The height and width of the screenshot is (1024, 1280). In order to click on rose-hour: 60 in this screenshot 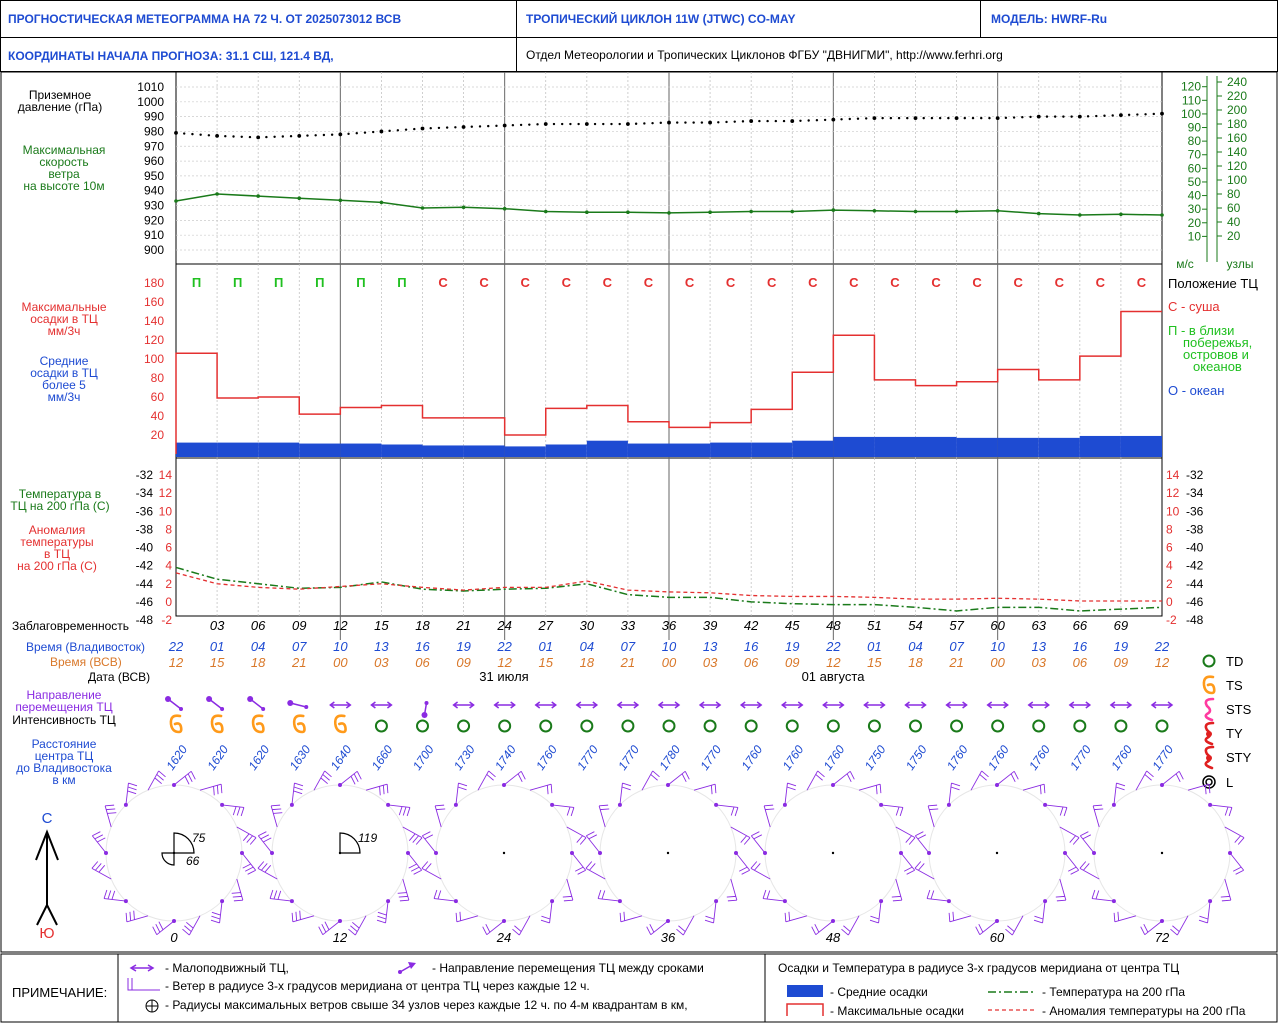, I will do `click(997, 937)`.